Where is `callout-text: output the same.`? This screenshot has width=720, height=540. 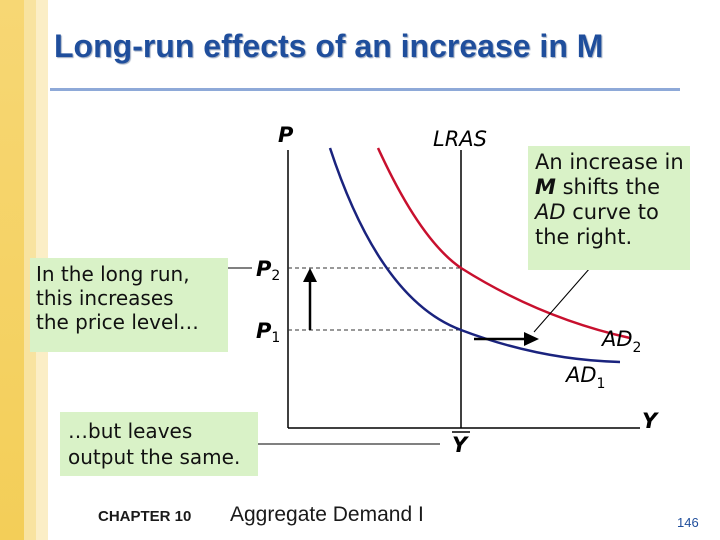
callout-text: output the same. is located at coordinates (154, 457).